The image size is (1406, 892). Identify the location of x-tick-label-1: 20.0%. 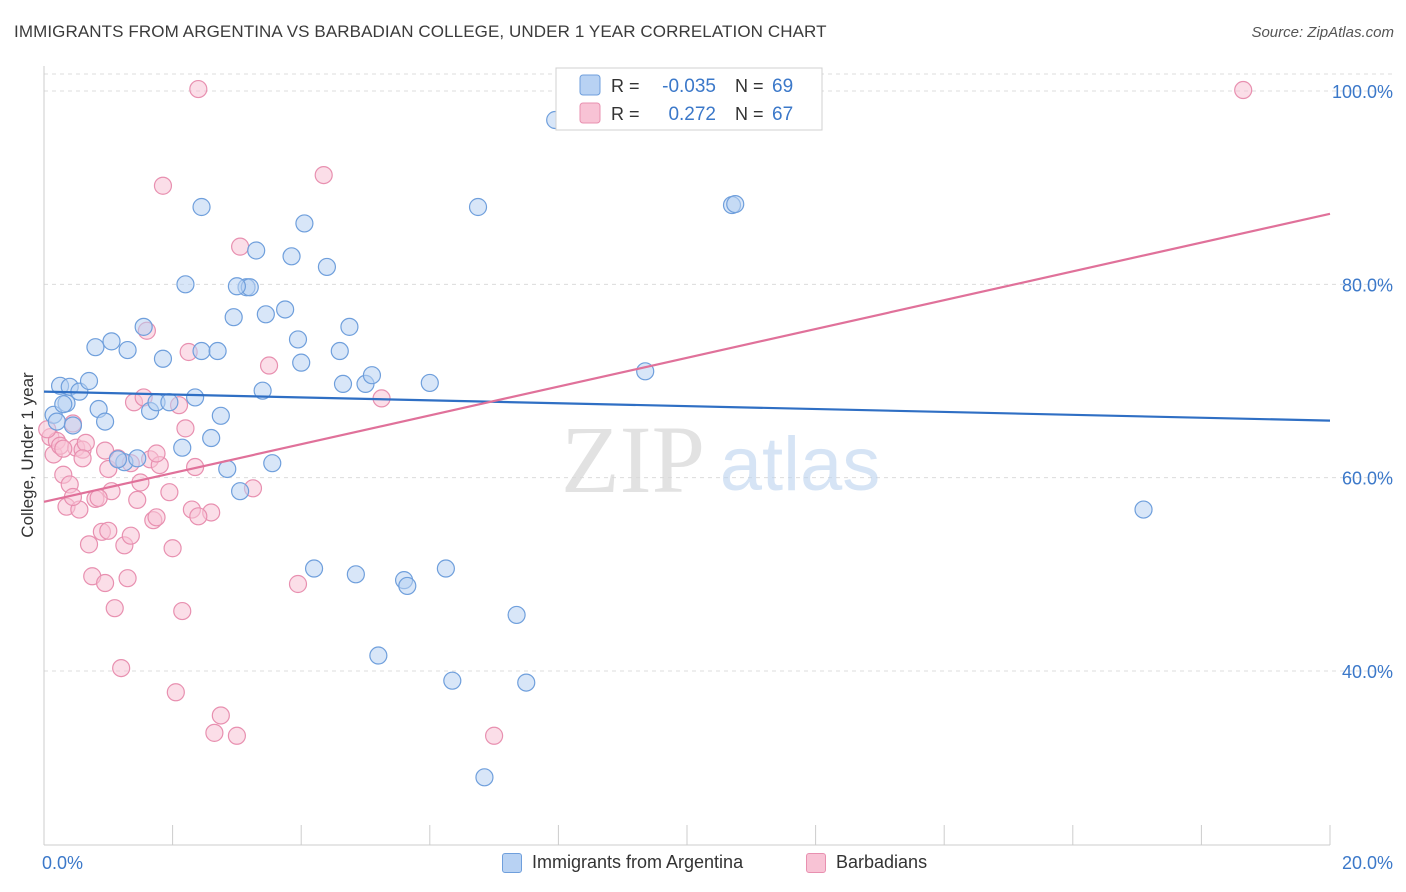
(1367, 863).